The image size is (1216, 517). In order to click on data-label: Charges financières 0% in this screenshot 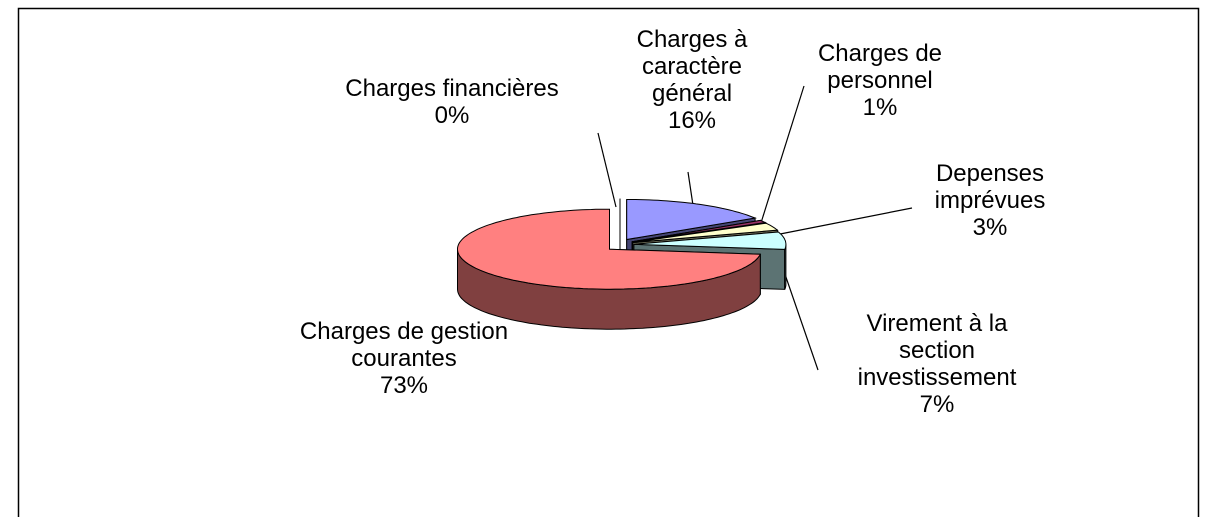, I will do `click(452, 102)`.